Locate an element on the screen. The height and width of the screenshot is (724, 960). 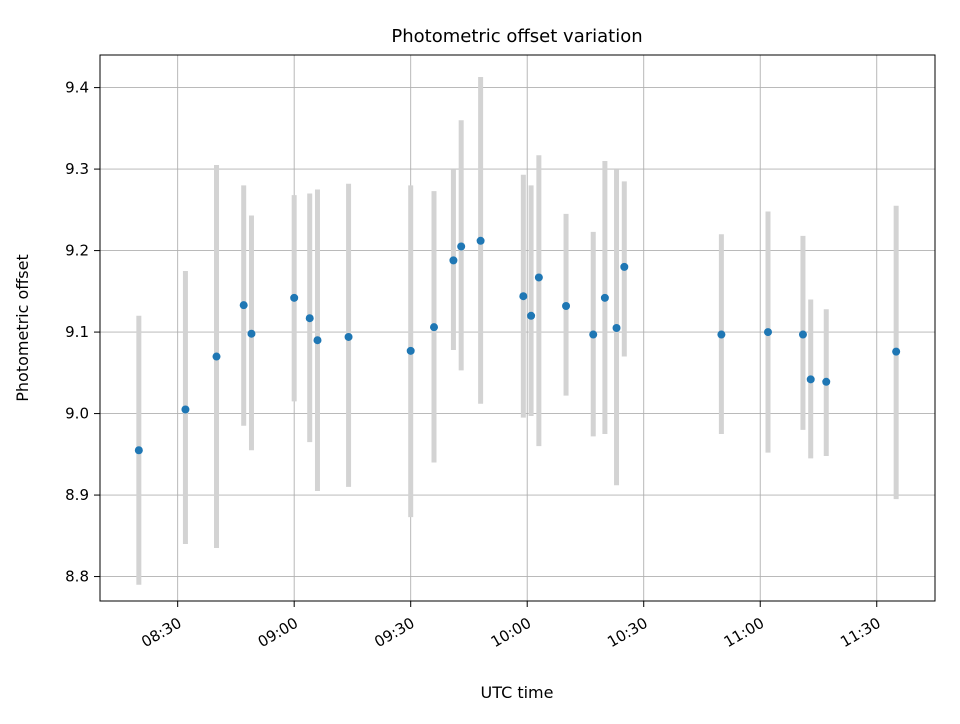
y-tick-label: 8.9 is located at coordinates (77, 495).